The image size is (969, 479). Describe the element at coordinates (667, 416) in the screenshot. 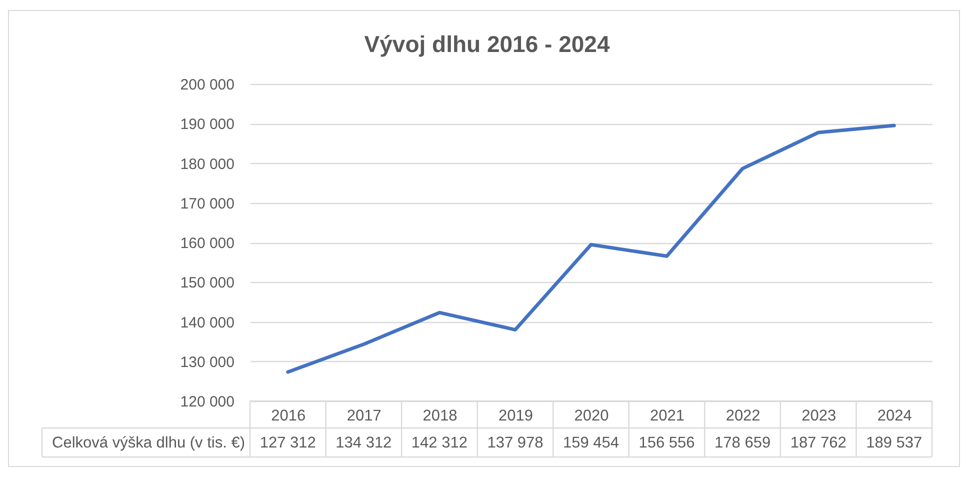

I see `x-tick-label: 2021` at that location.